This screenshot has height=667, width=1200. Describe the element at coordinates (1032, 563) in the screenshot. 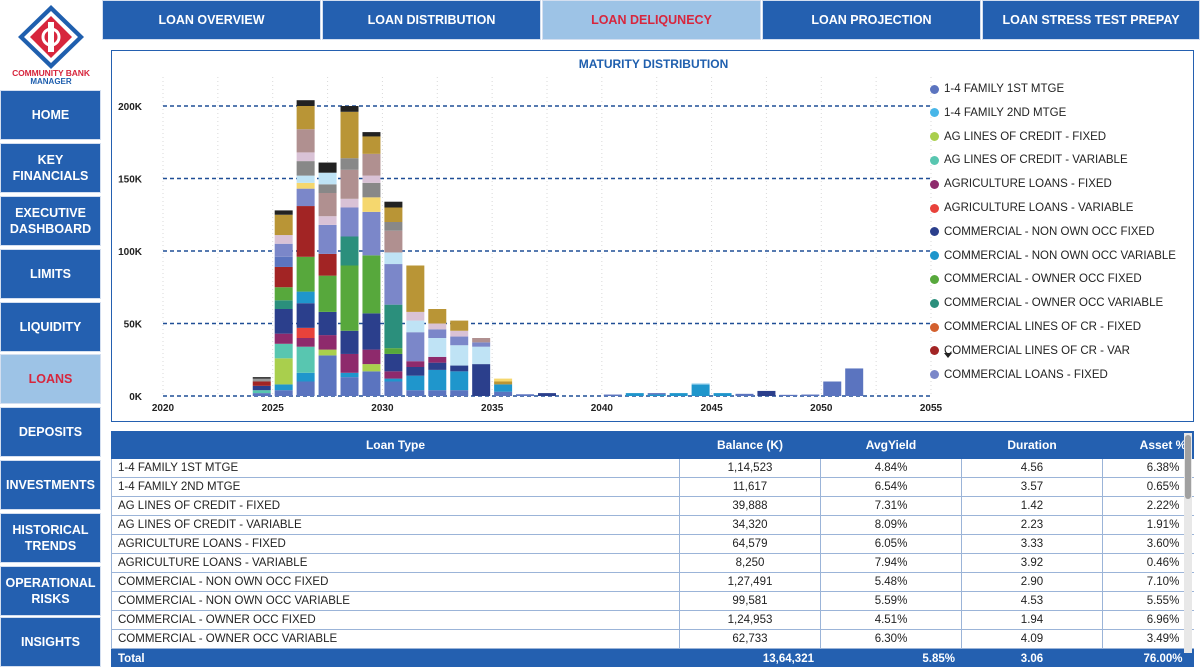

I see `cell-duration: 3.92` at that location.